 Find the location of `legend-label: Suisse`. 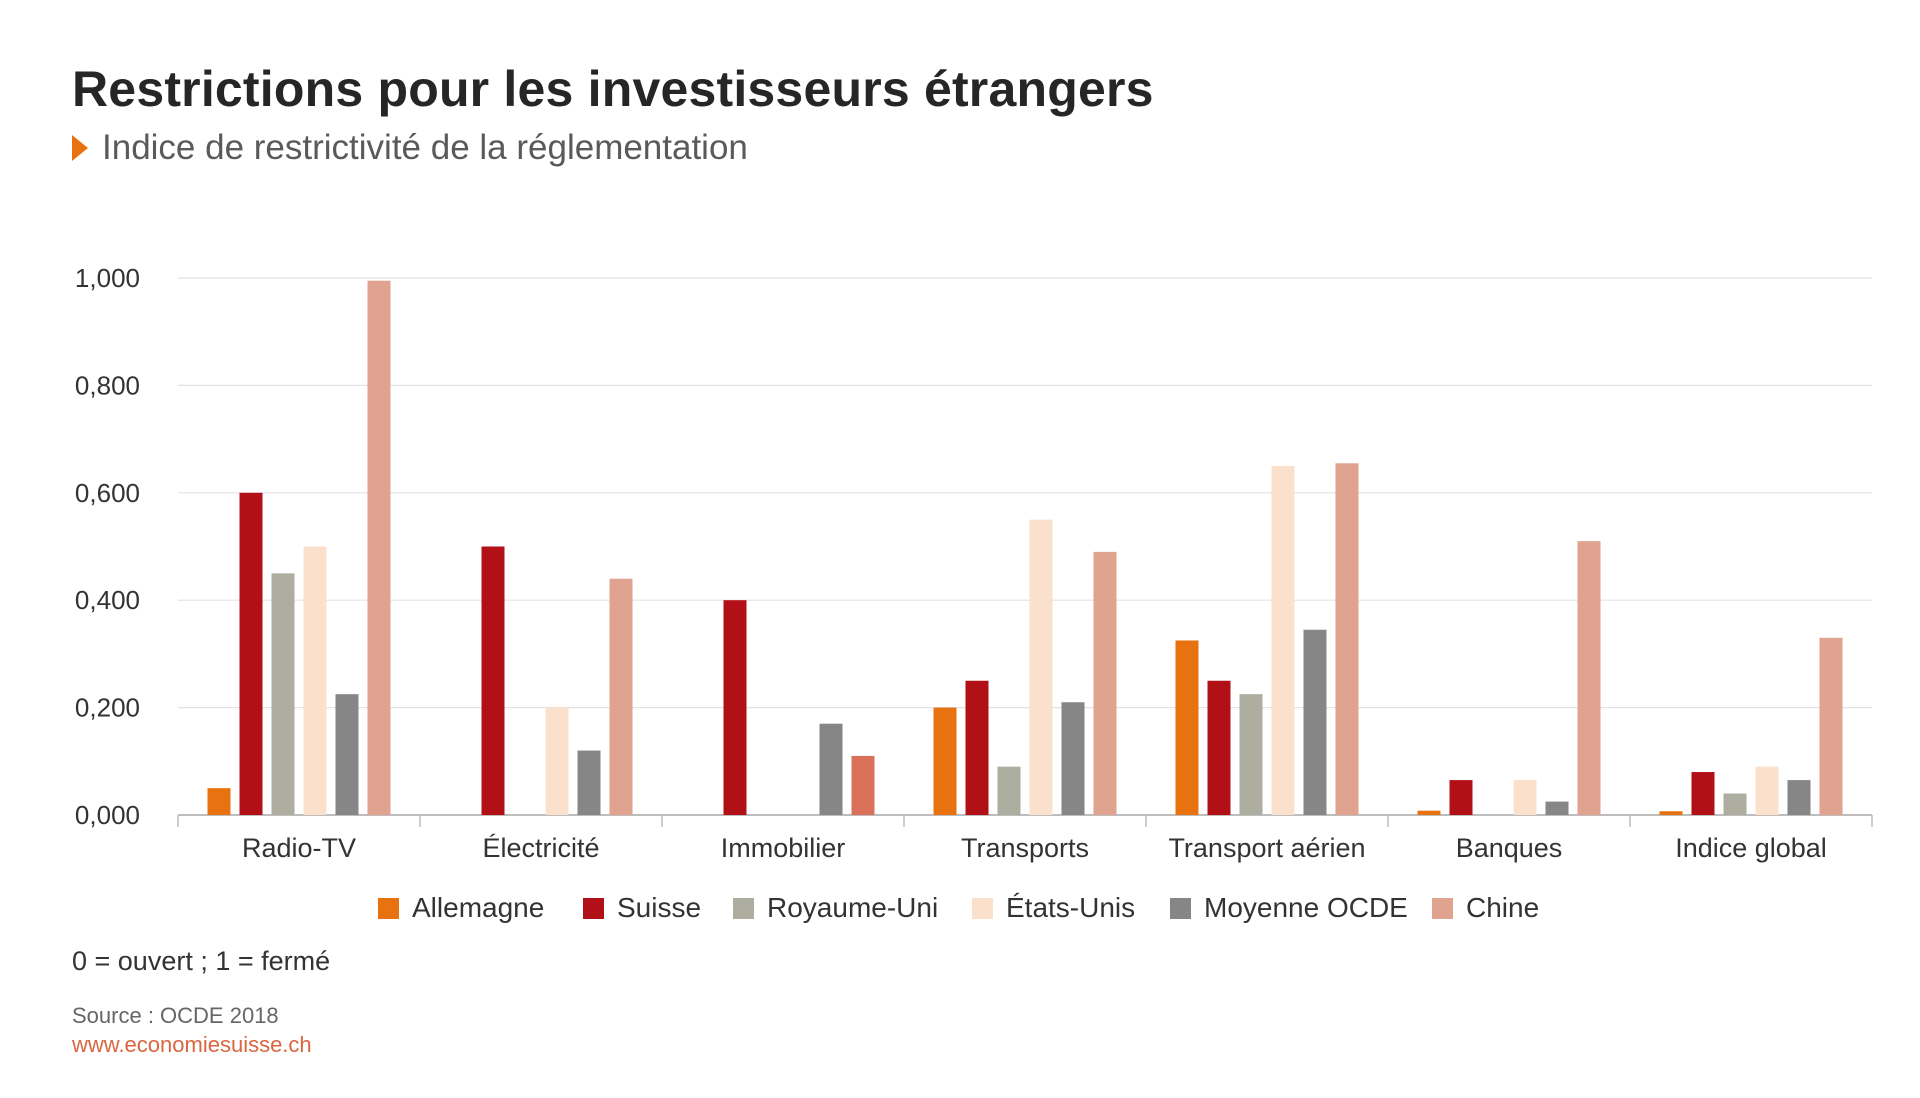

legend-label: Suisse is located at coordinates (659, 907).